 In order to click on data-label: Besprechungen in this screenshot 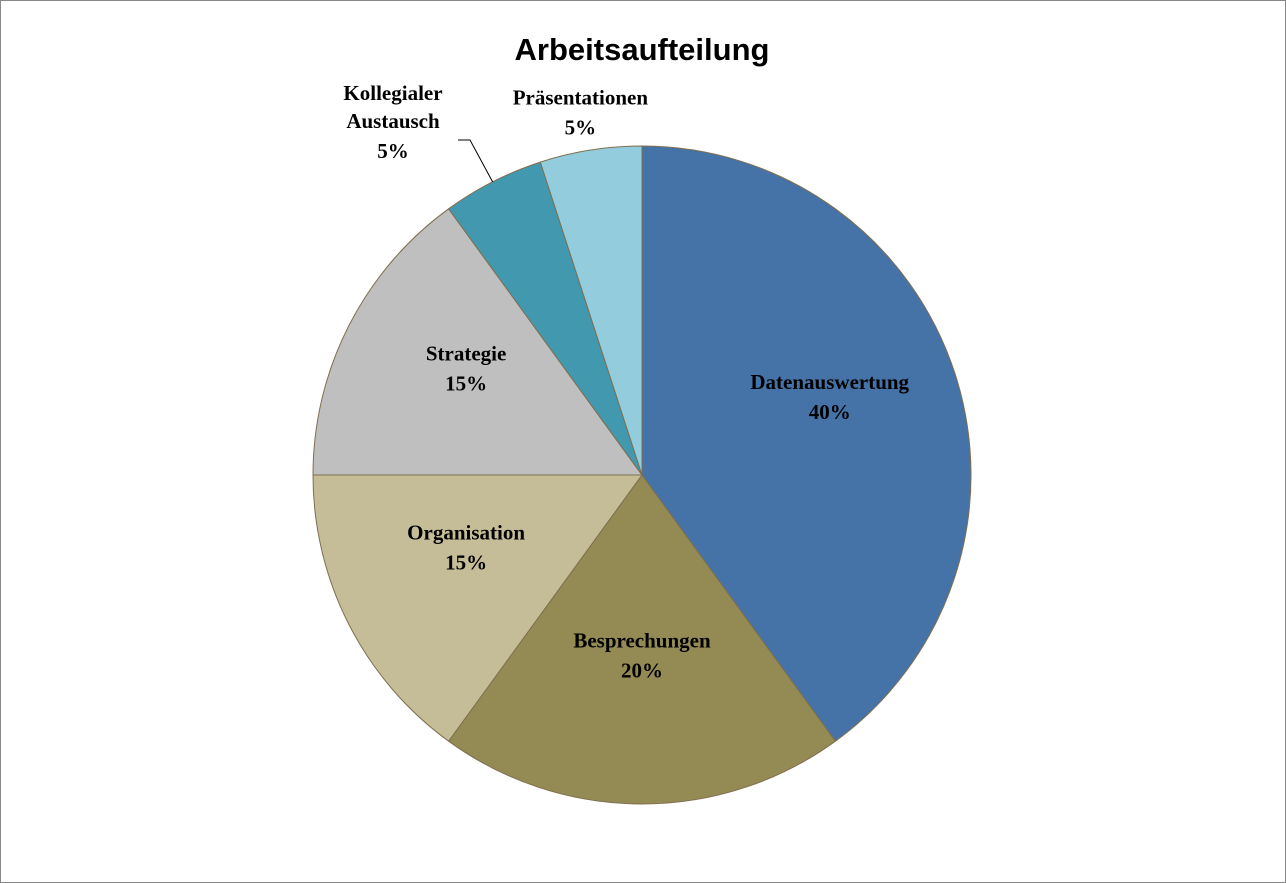, I will do `click(642, 640)`.